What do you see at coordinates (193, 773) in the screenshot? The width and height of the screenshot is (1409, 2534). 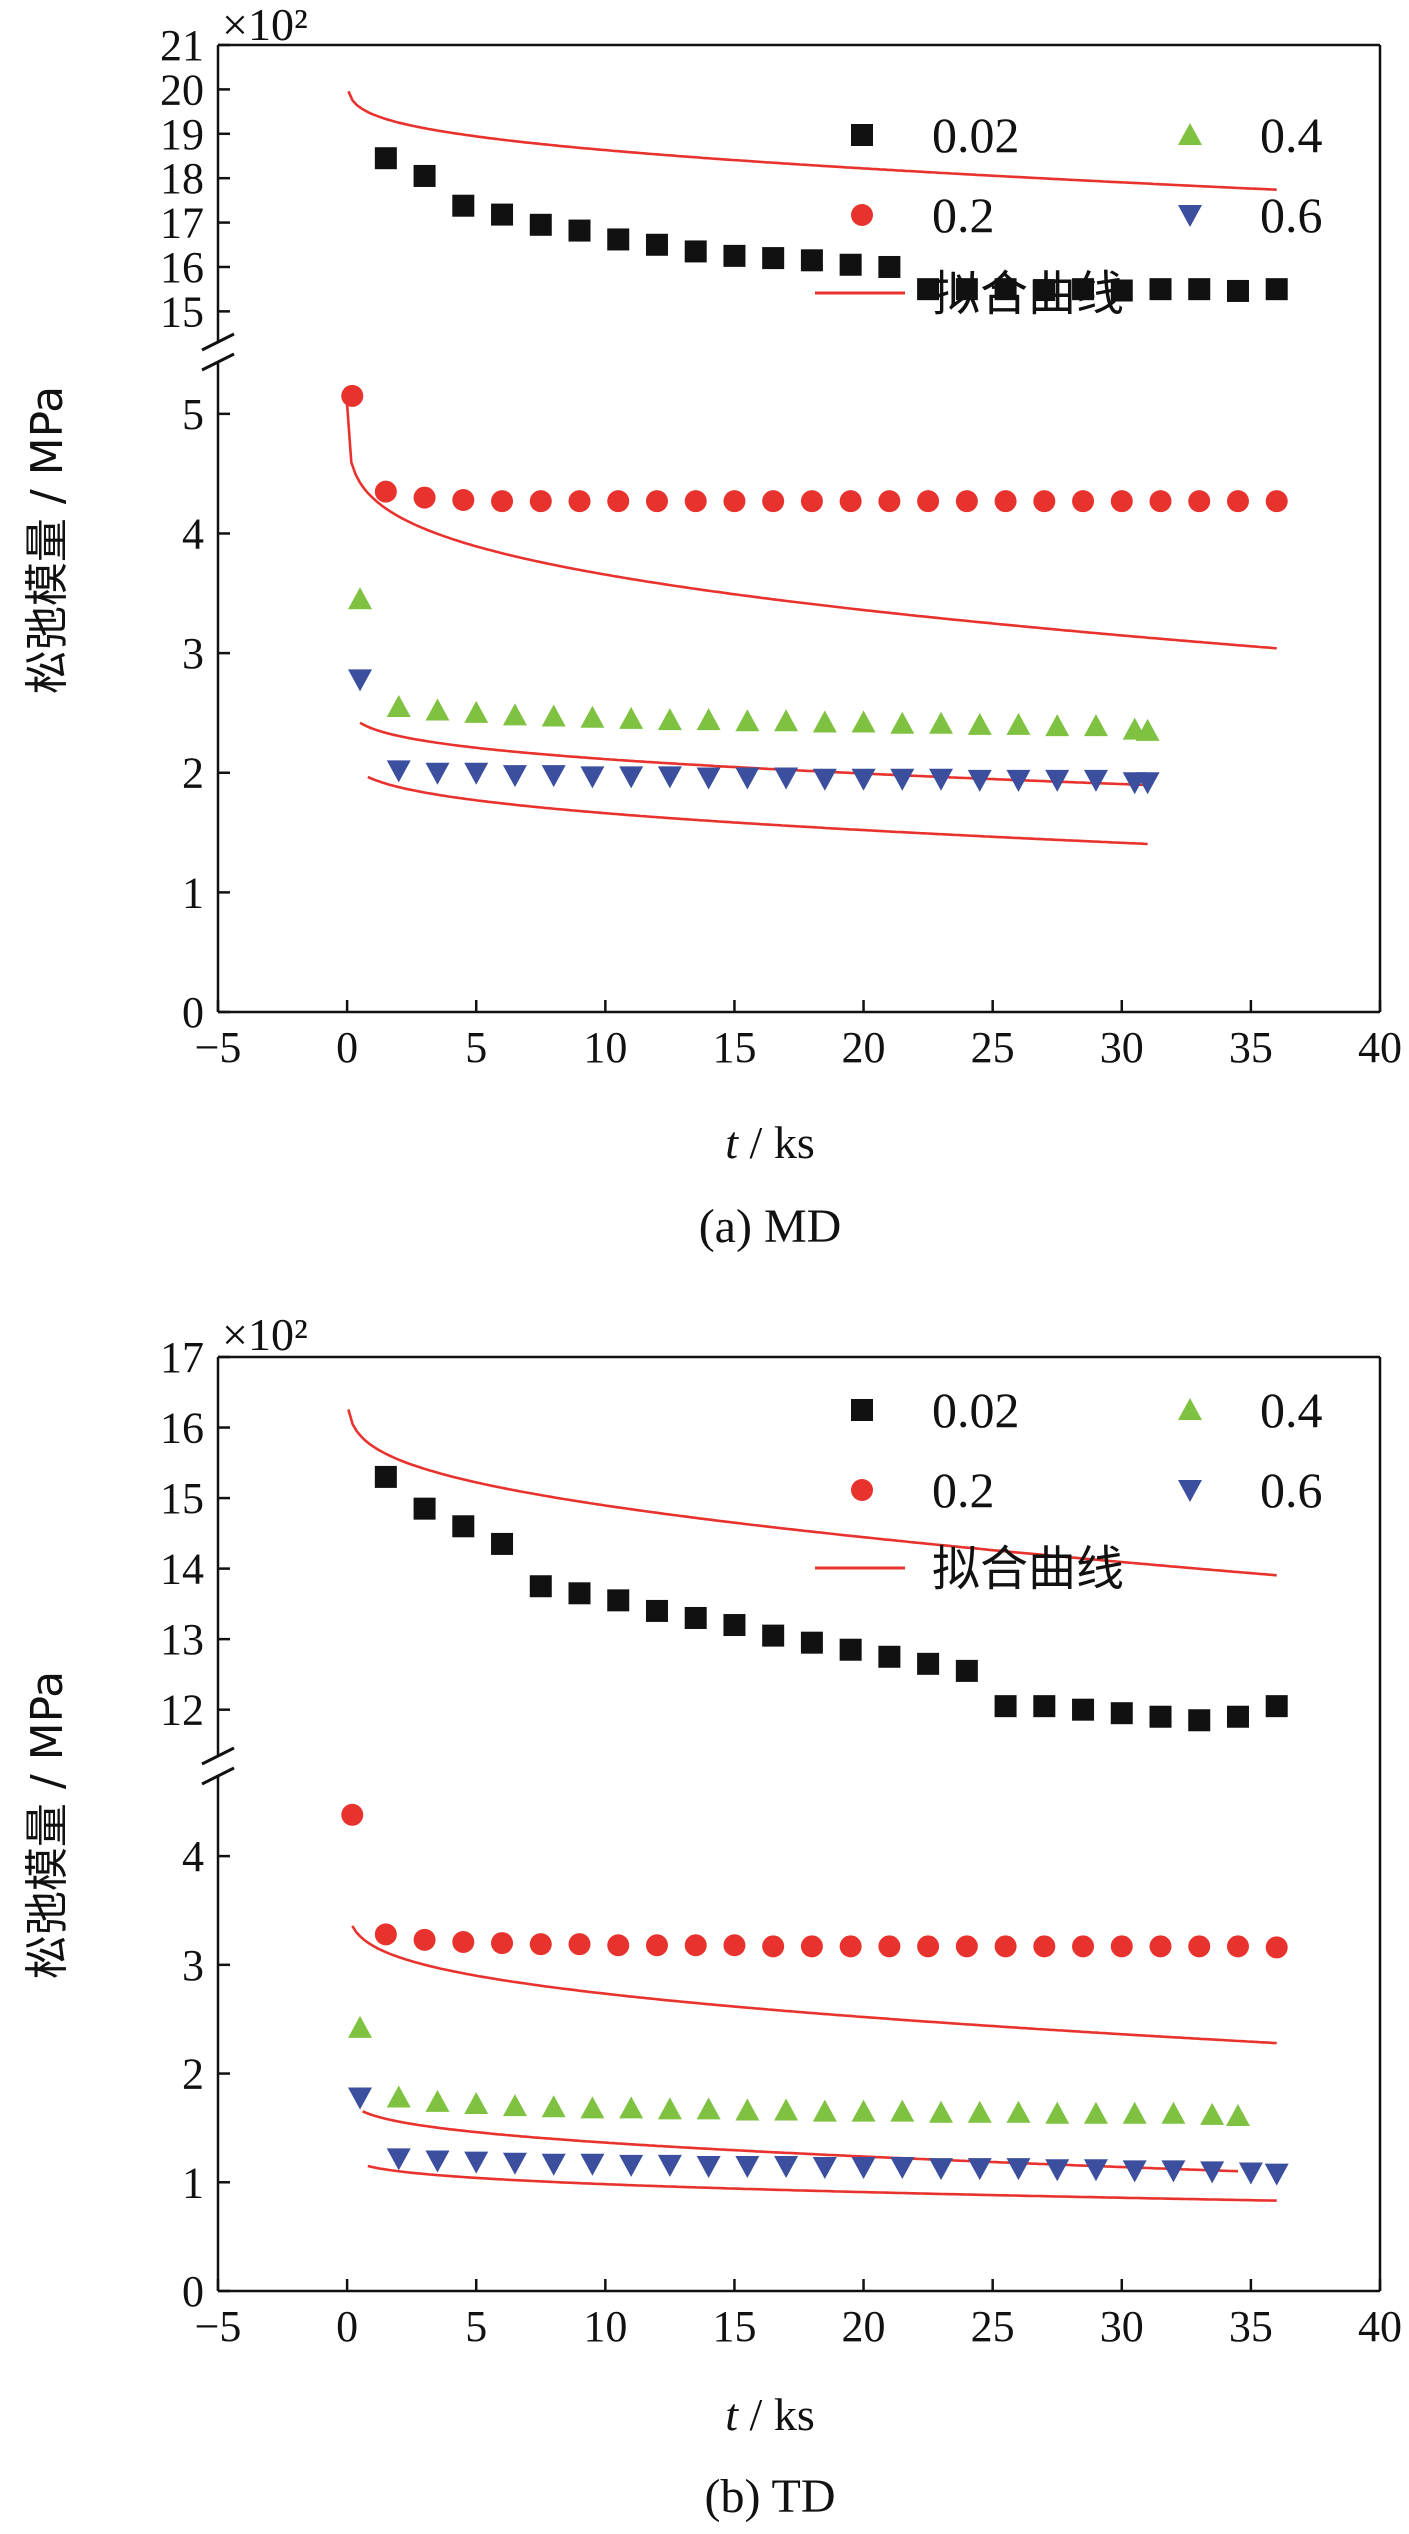 I see `y-tick-label: 2` at bounding box center [193, 773].